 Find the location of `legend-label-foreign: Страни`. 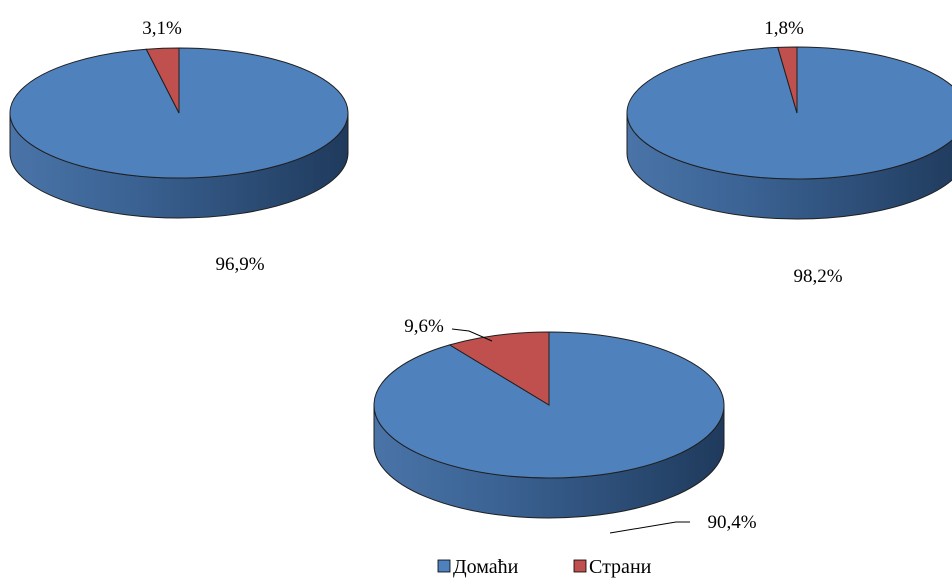

legend-label-foreign: Страни is located at coordinates (620, 567).